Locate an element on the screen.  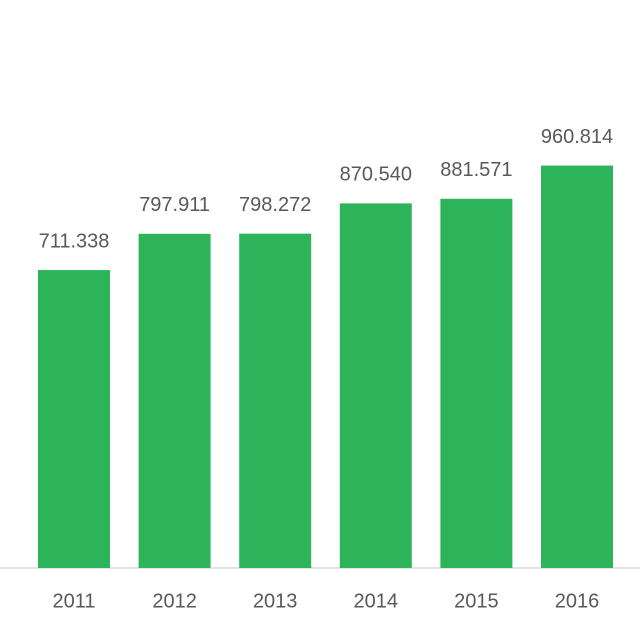
x-tick-label: 2011 is located at coordinates (73, 601).